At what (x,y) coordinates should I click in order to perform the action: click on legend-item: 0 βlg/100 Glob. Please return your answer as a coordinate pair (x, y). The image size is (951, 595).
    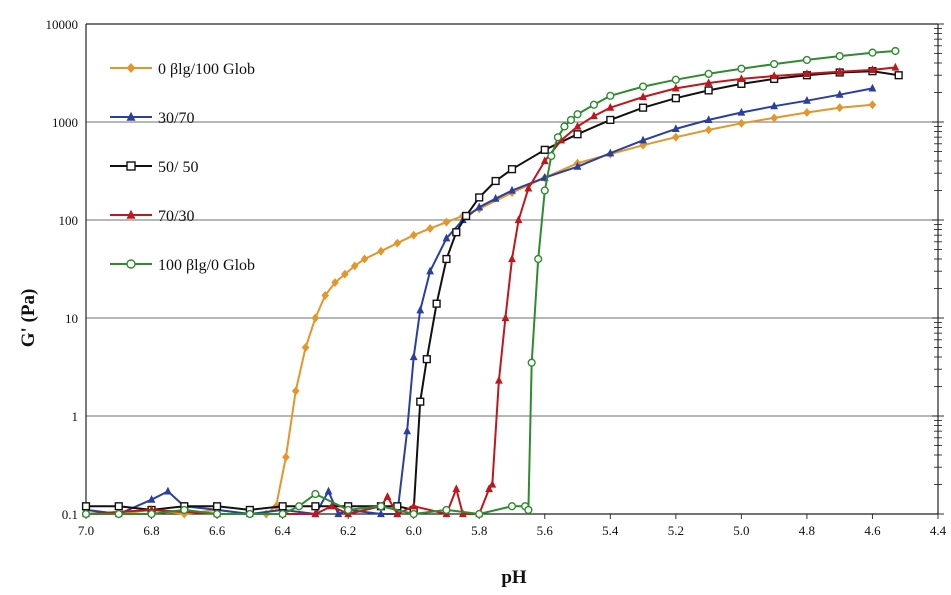
    Looking at the image, I should click on (182, 69).